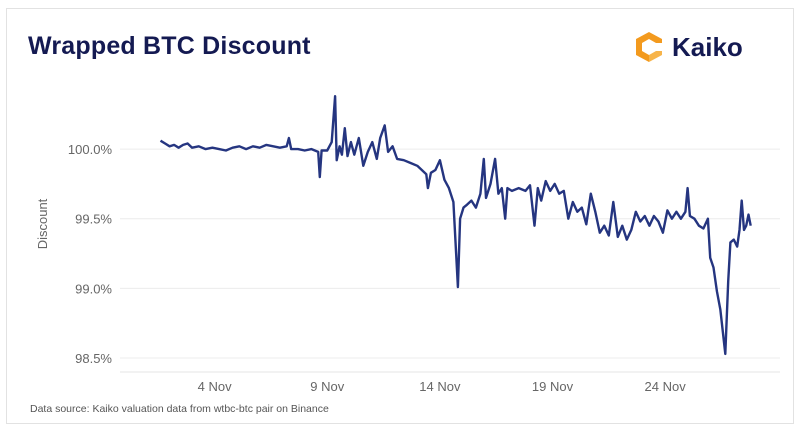 The width and height of the screenshot is (800, 431). What do you see at coordinates (169, 46) in the screenshot?
I see `chart-title: Wrapped BTC Discount` at bounding box center [169, 46].